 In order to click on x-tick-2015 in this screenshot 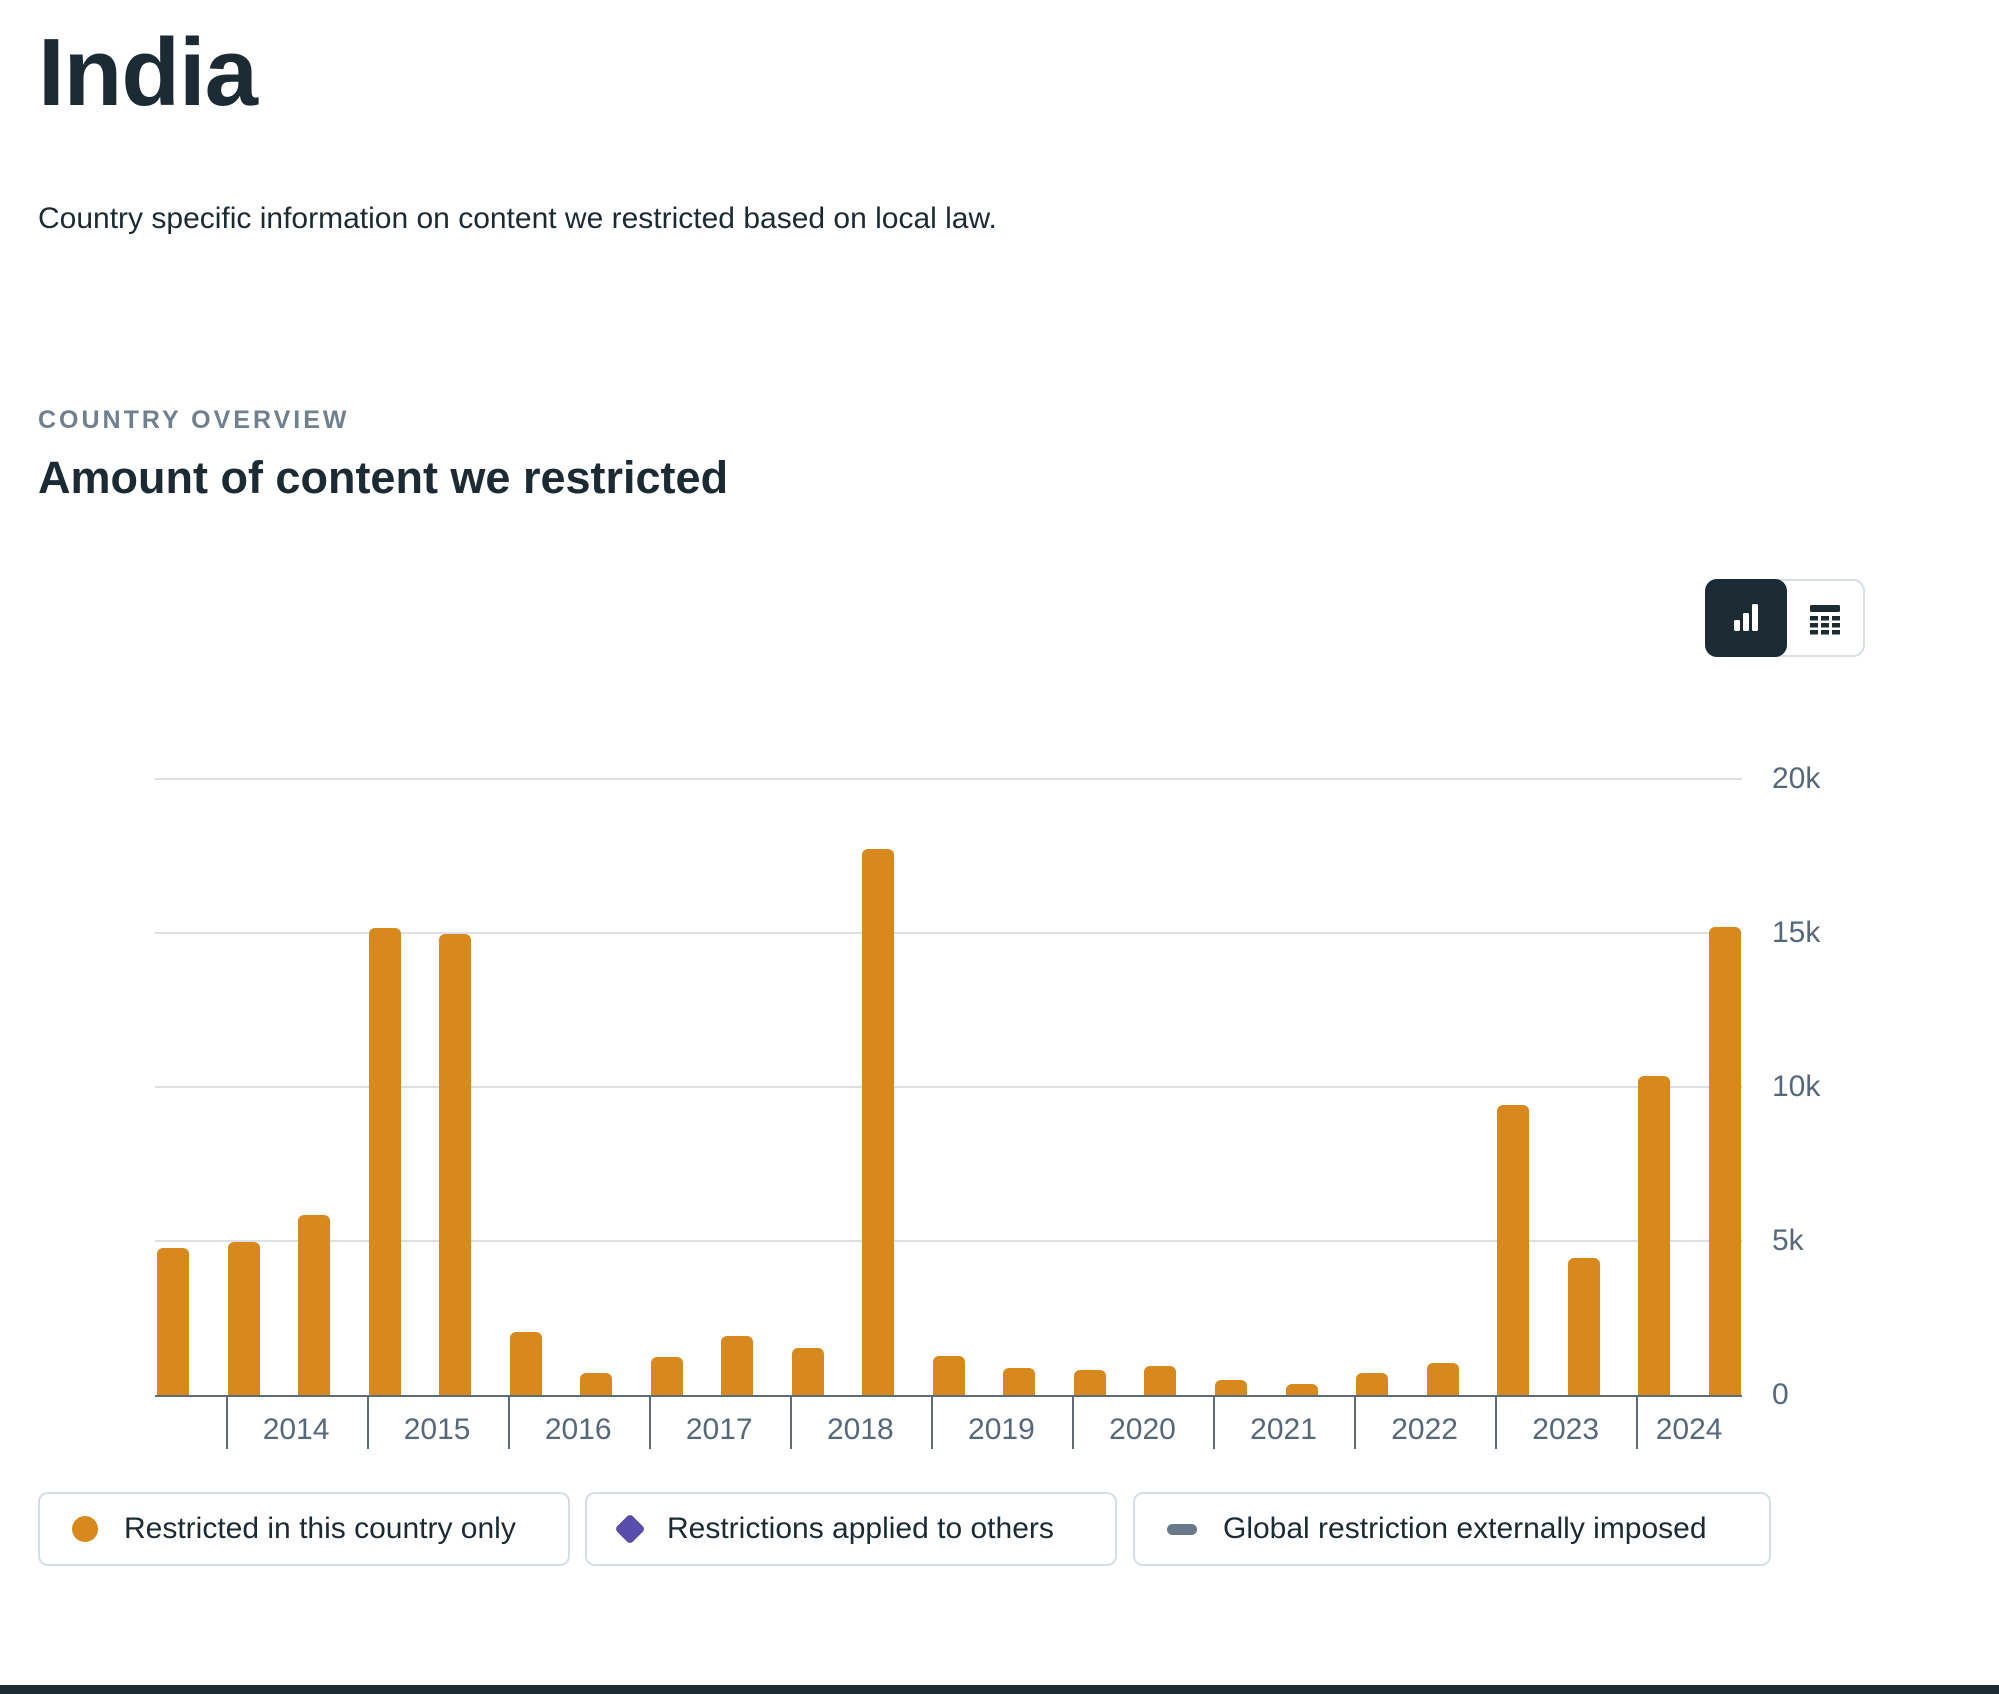, I will do `click(367, 1422)`.